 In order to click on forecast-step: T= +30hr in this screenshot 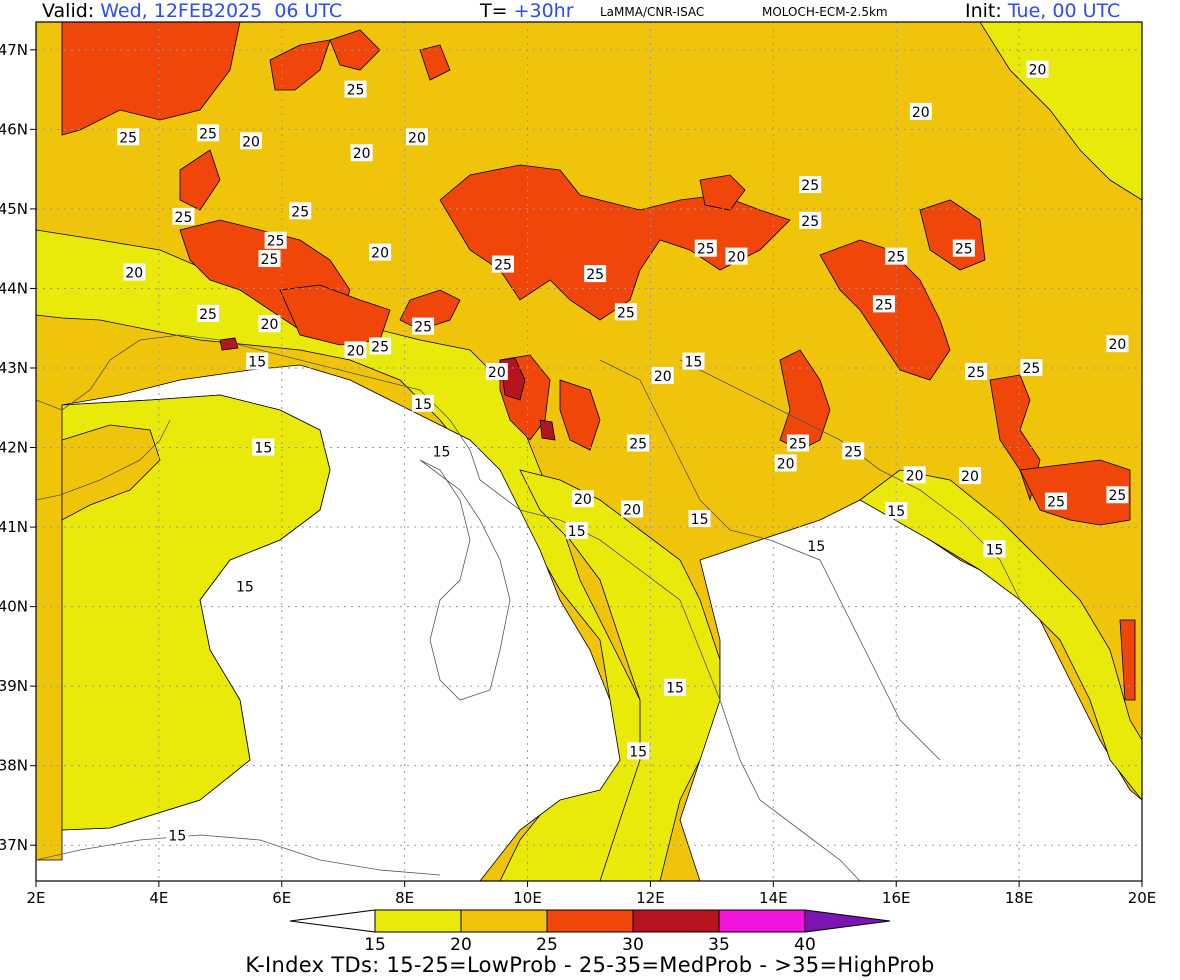, I will do `click(527, 11)`.